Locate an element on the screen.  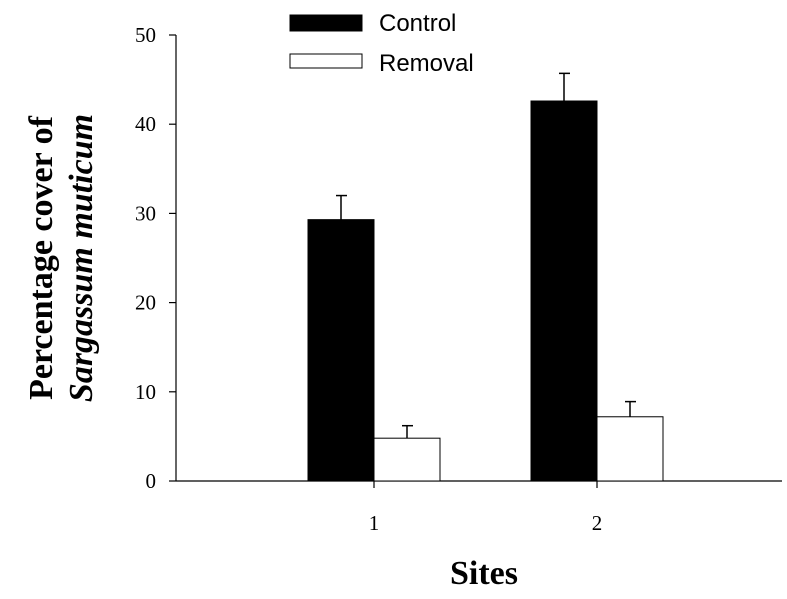
y-tick-label: 40 is located at coordinates (145, 124).